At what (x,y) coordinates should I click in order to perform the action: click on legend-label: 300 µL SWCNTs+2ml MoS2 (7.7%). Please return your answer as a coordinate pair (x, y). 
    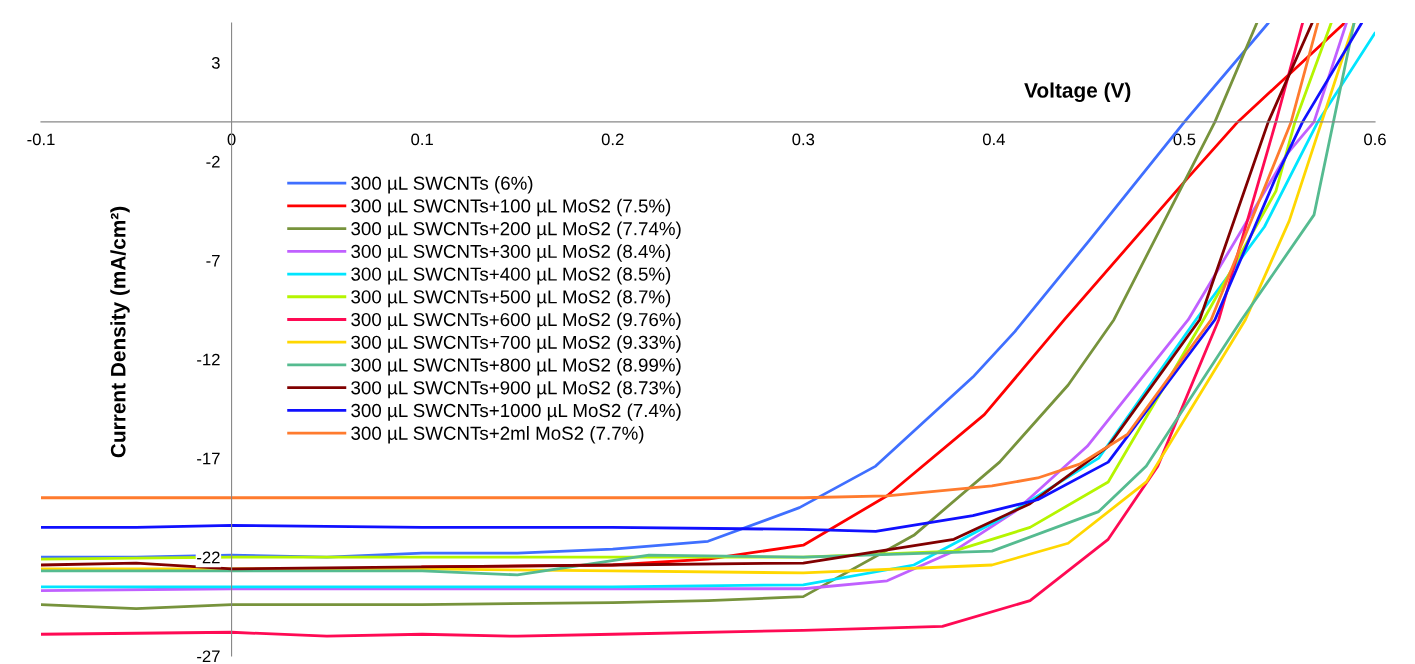
    Looking at the image, I should click on (497, 435).